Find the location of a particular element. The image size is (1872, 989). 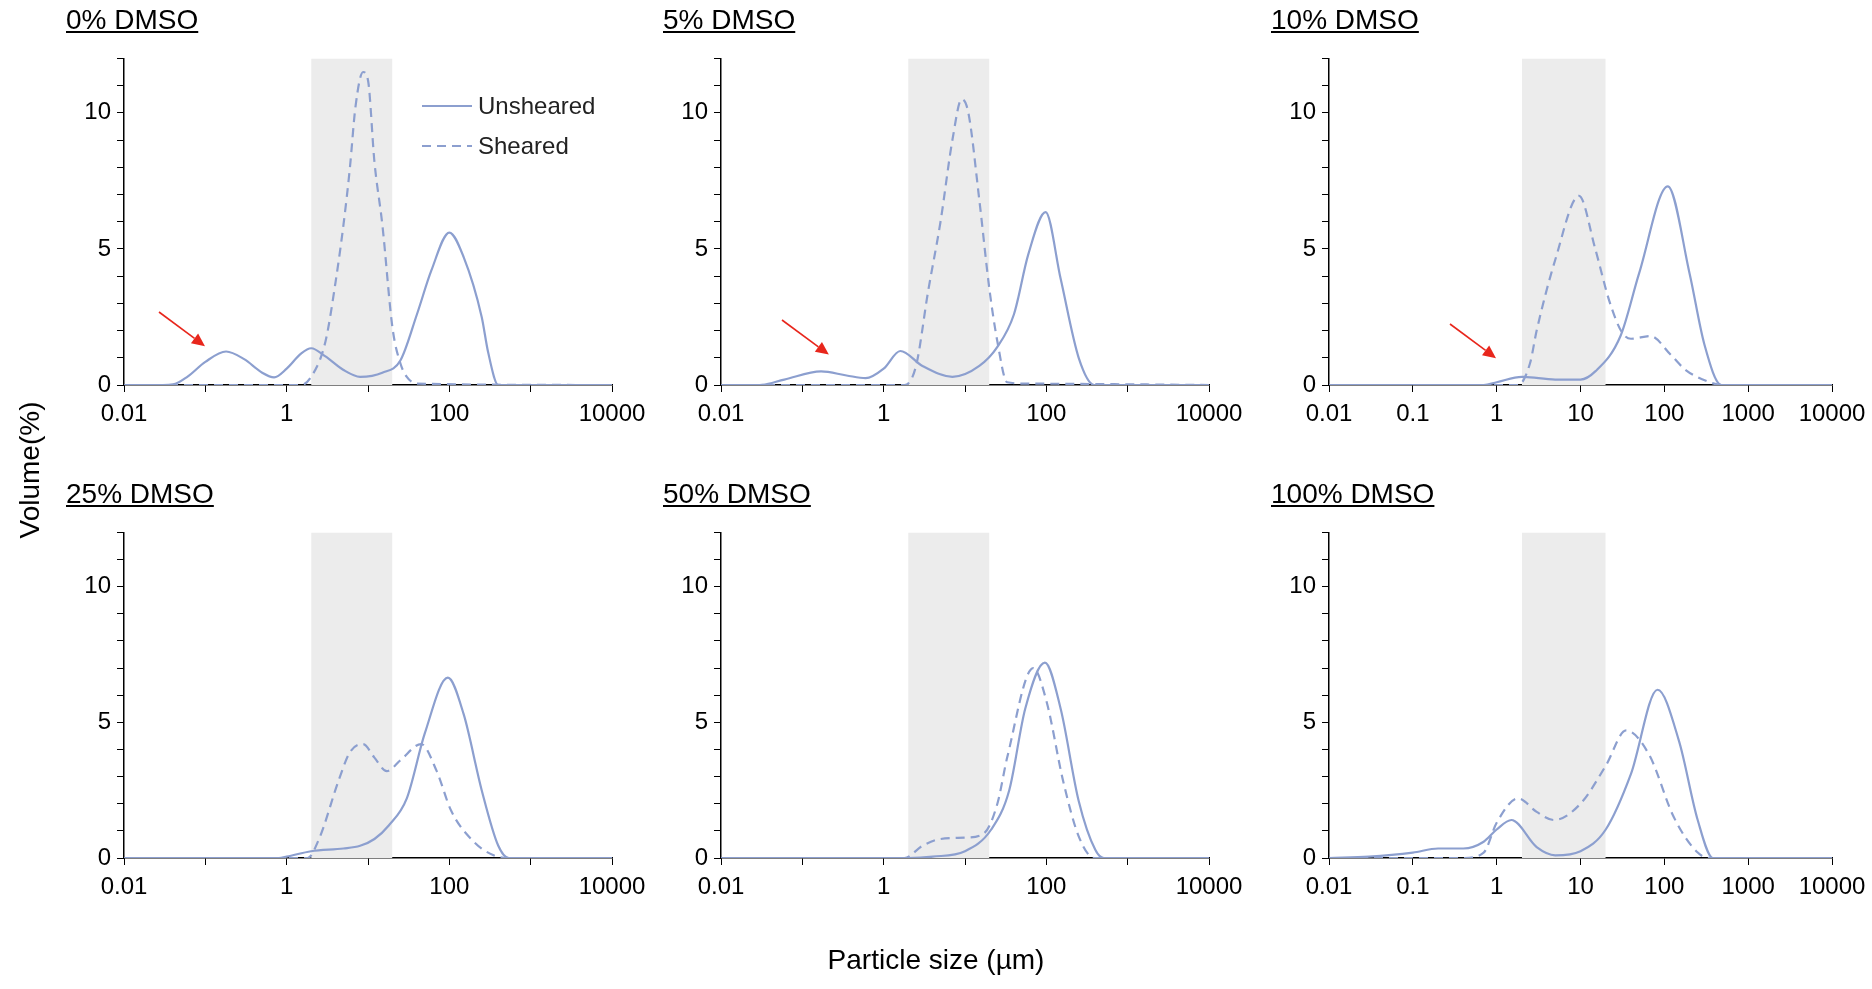

chart-title: 25% DMSO is located at coordinates (140, 494).